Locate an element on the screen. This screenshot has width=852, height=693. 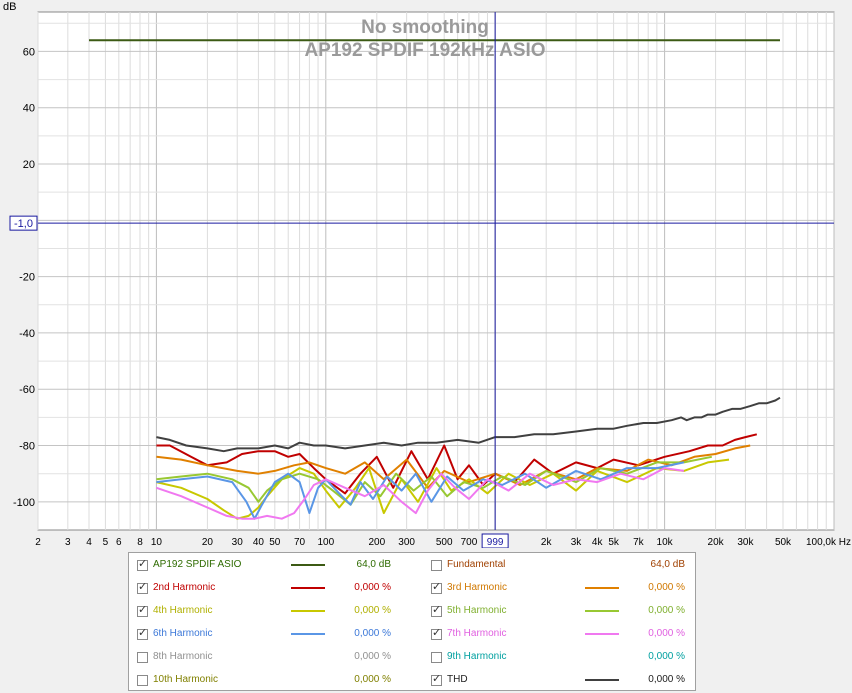
y-tick-label: -100 is located at coordinates (24, 503).